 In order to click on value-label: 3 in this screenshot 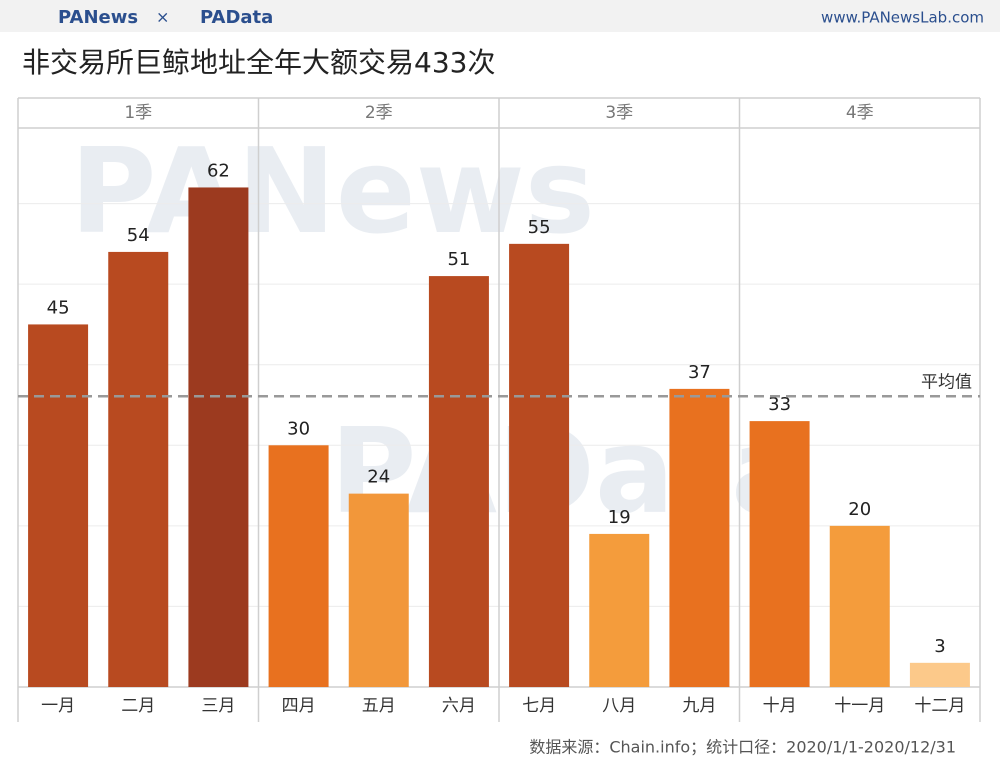, I will do `click(939, 646)`.